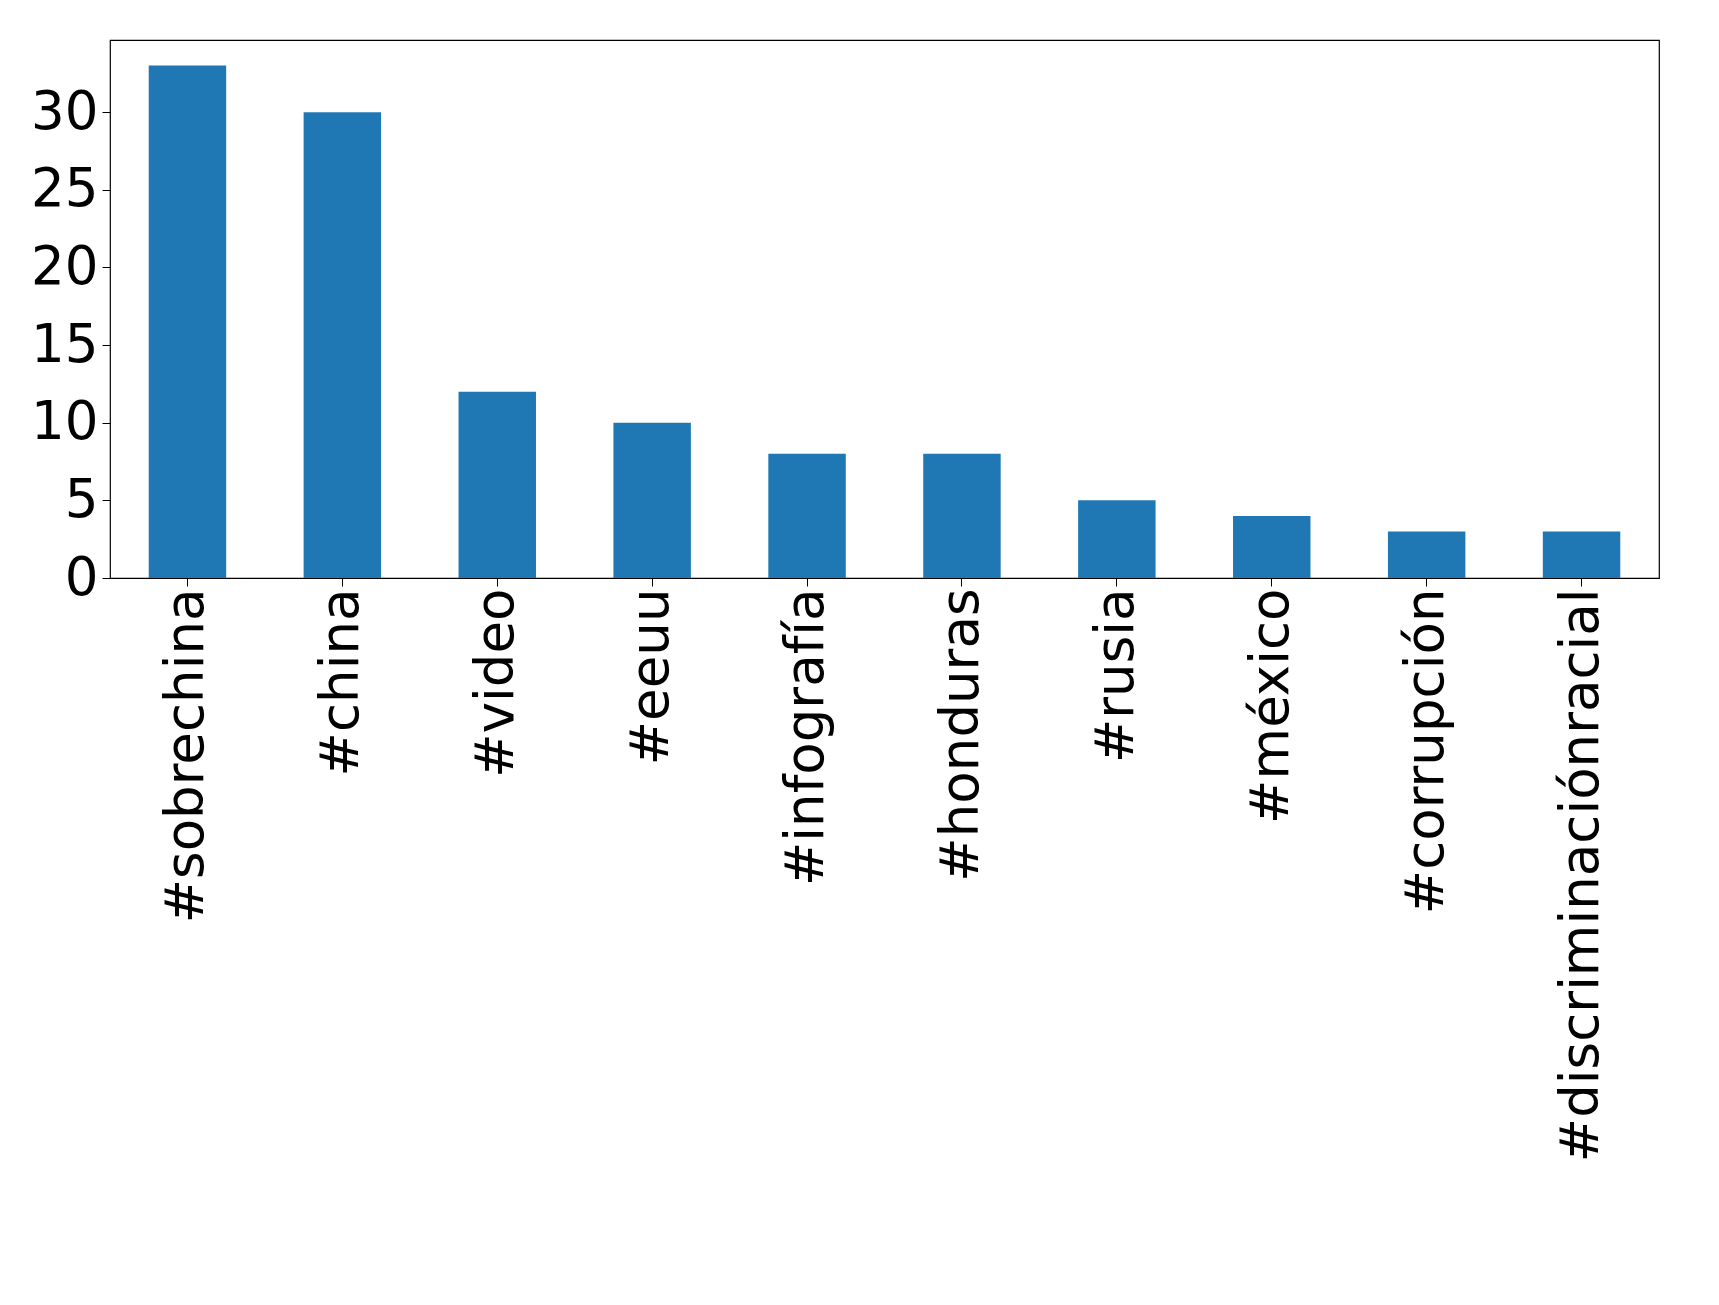  I want to click on y-tick-label: 0, so click(81, 576).